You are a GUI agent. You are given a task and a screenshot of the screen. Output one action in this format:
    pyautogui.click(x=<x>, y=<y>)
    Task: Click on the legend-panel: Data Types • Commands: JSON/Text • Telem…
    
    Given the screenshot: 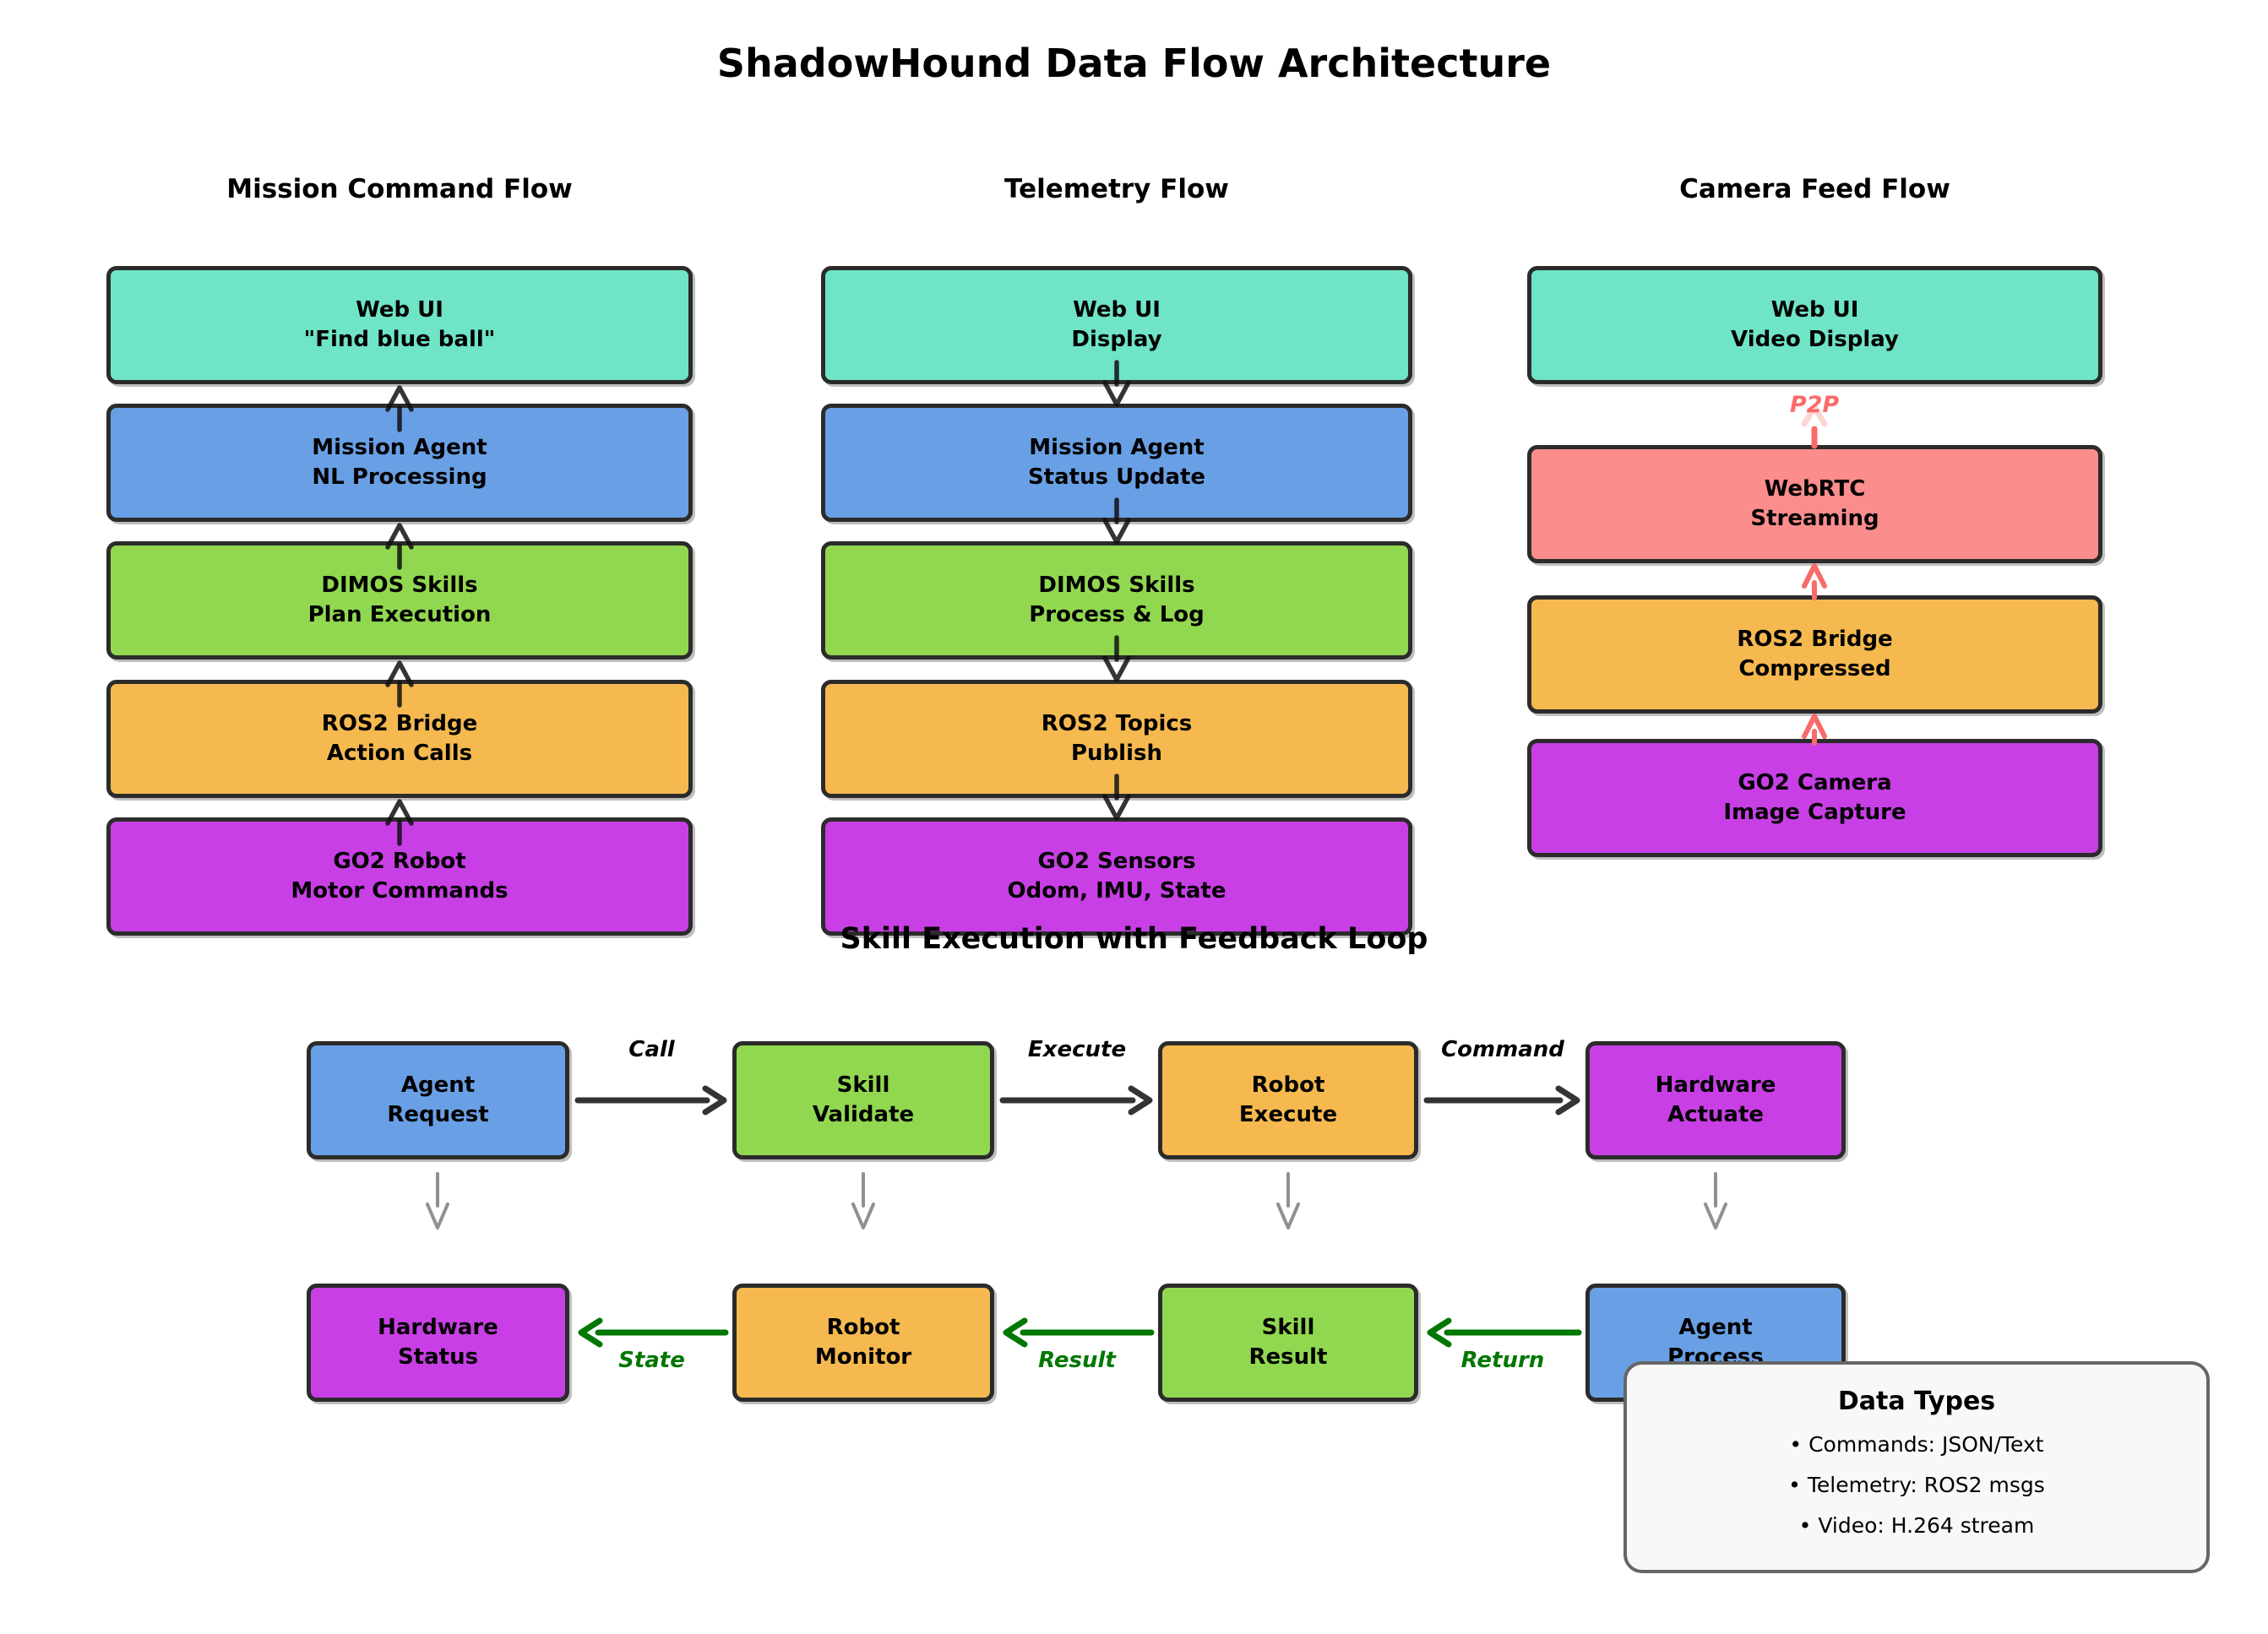 What is the action you would take?
    pyautogui.click(x=1916, y=1467)
    